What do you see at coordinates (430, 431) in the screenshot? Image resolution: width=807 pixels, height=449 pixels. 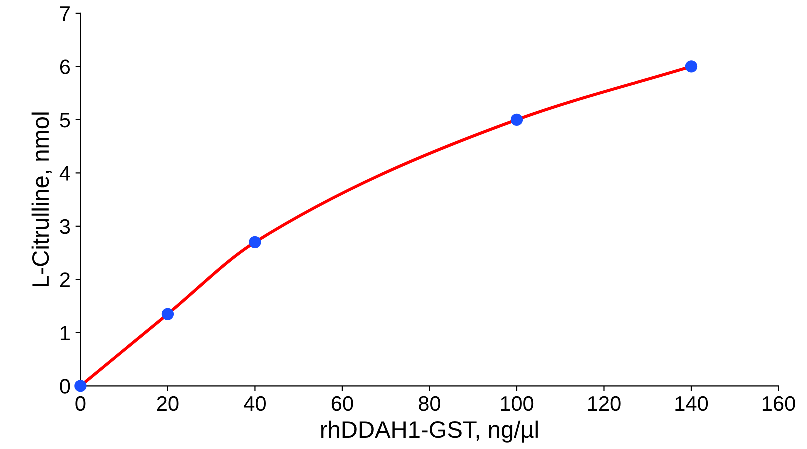 I see `x-axis-title: rhDDAH1-GST, ng/µl` at bounding box center [430, 431].